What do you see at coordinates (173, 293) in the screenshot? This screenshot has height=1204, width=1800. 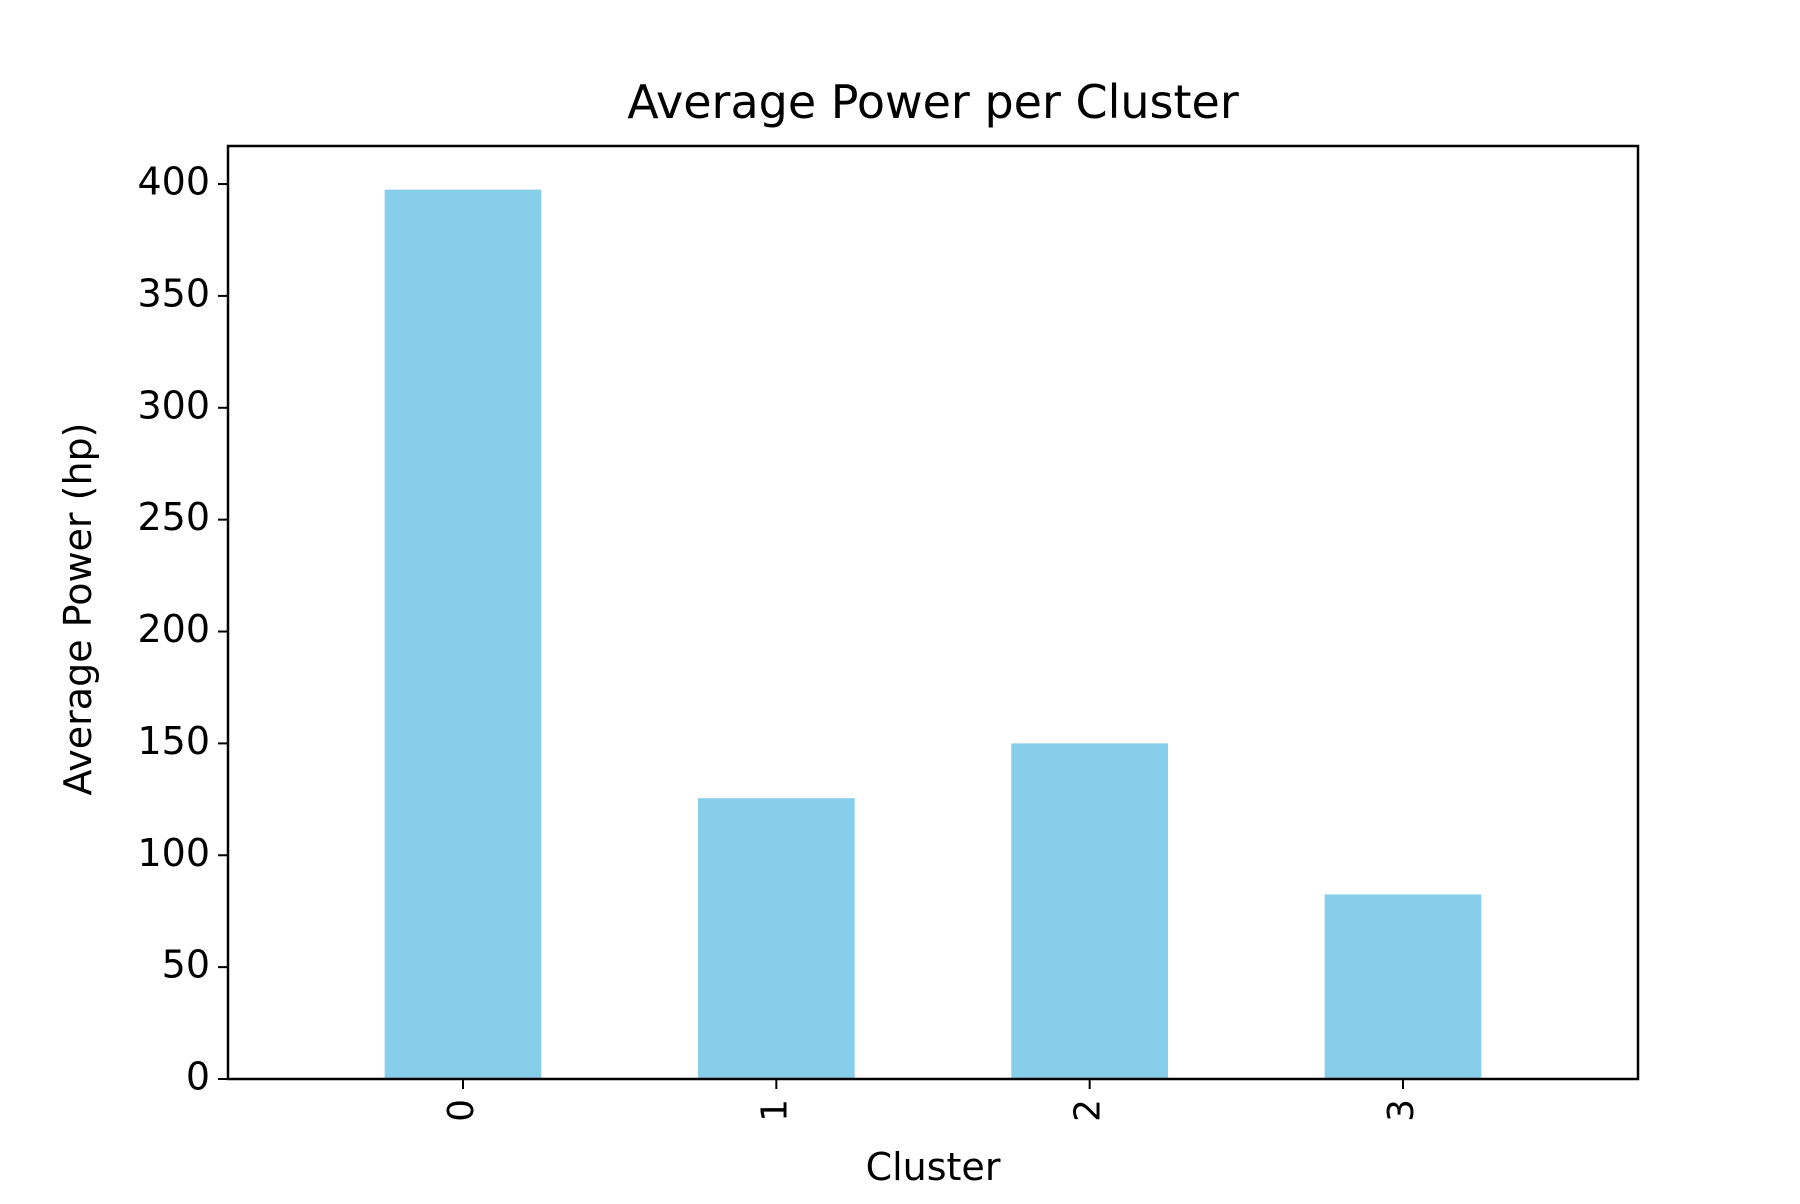 I see `y-tick-label-350: 350` at bounding box center [173, 293].